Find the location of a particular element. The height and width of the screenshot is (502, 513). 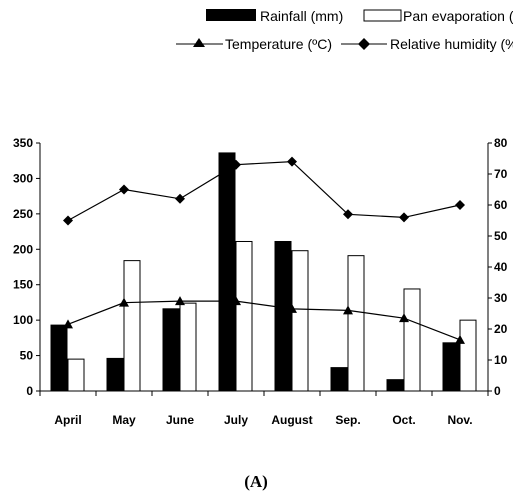

x-category-label: May is located at coordinates (124, 420).